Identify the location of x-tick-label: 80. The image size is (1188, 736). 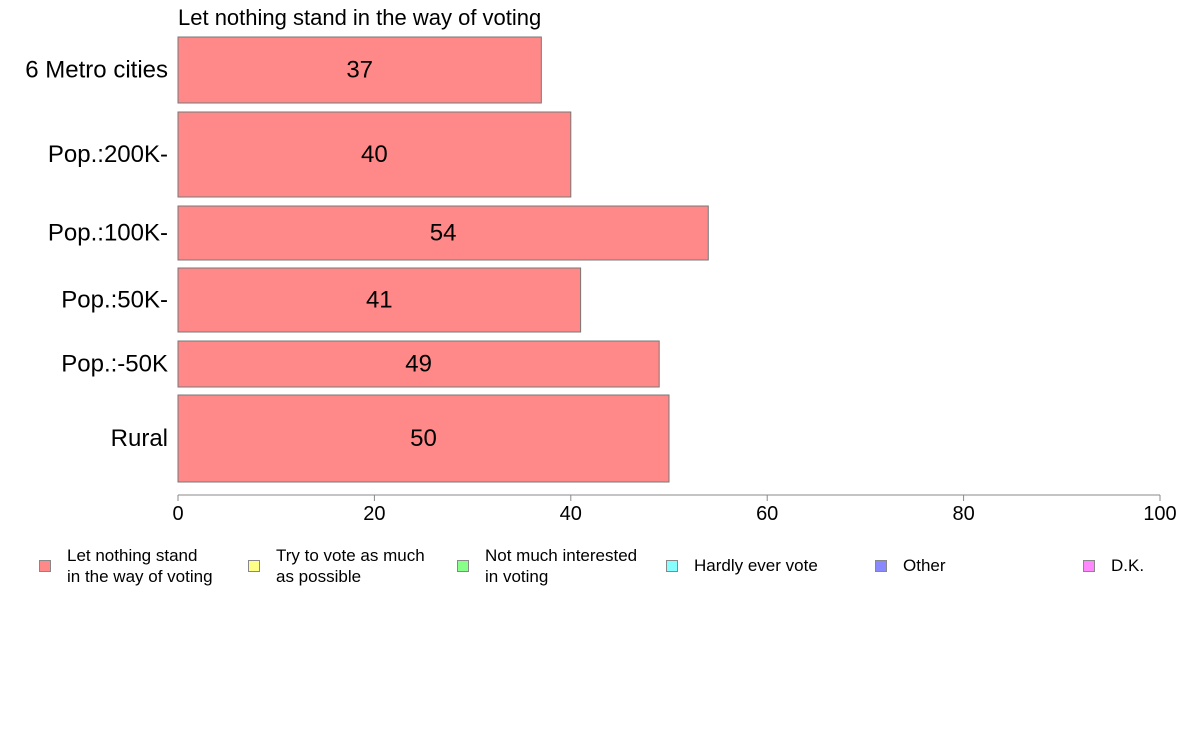
(963, 514).